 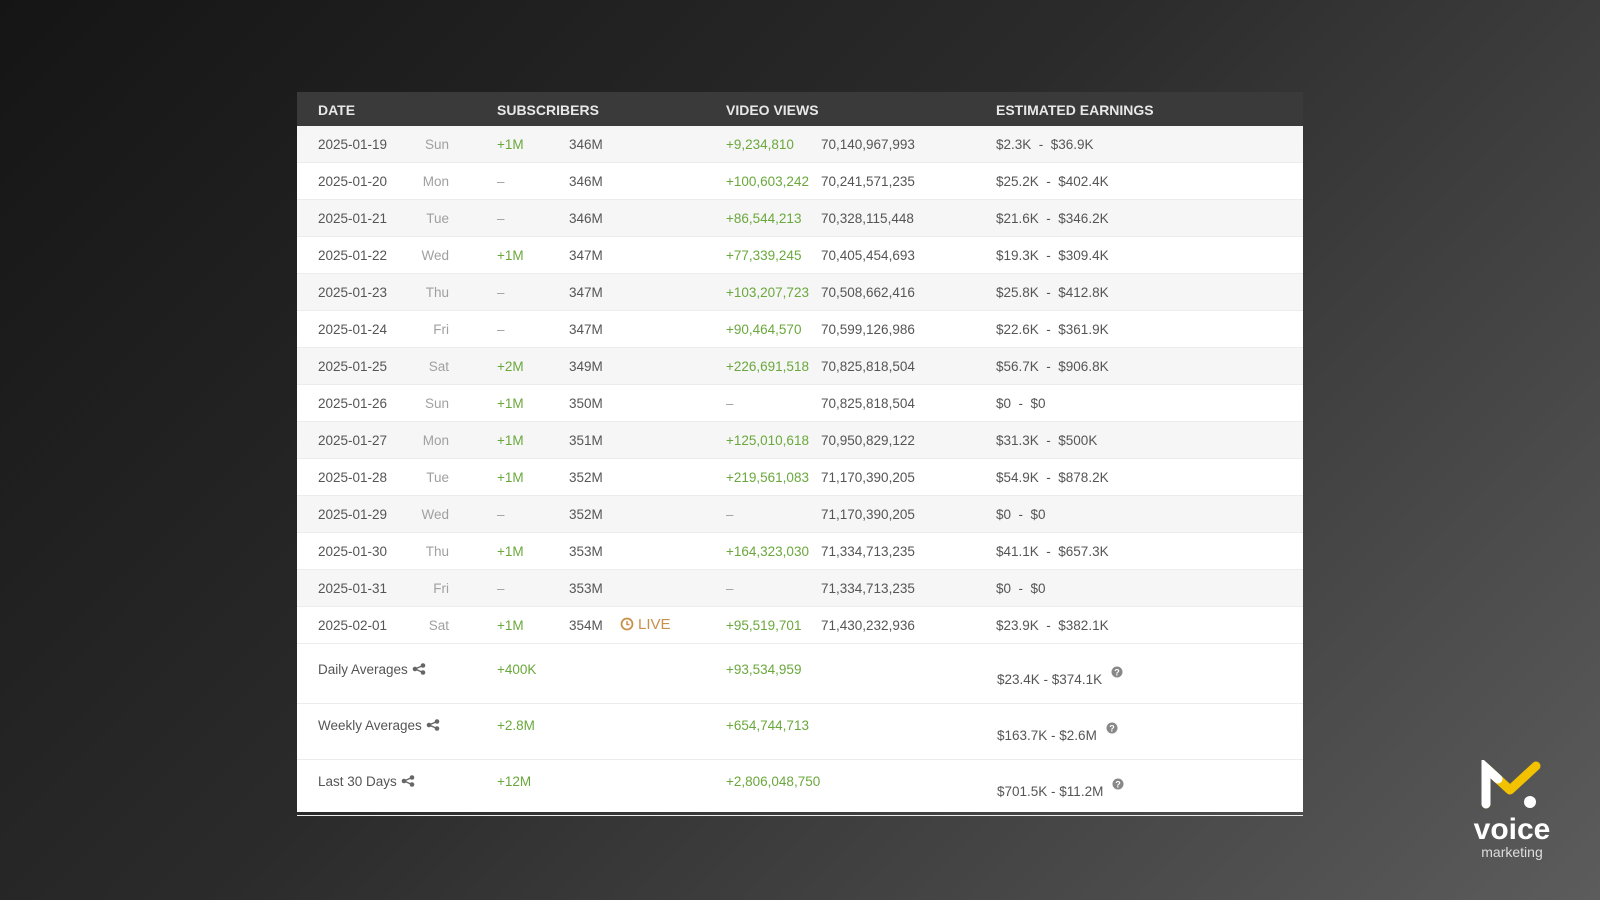 I want to click on earnings: $23.9K - $382.1K, so click(x=1052, y=625).